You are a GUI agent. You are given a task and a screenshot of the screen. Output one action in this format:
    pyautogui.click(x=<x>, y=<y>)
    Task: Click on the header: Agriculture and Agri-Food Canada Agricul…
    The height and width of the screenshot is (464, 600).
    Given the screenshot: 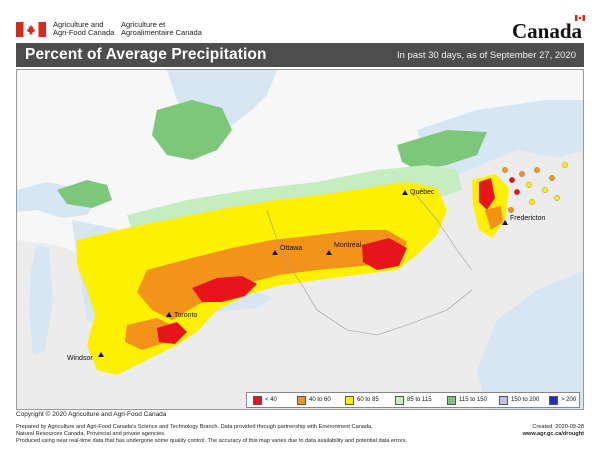 What is the action you would take?
    pyautogui.click(x=300, y=22)
    